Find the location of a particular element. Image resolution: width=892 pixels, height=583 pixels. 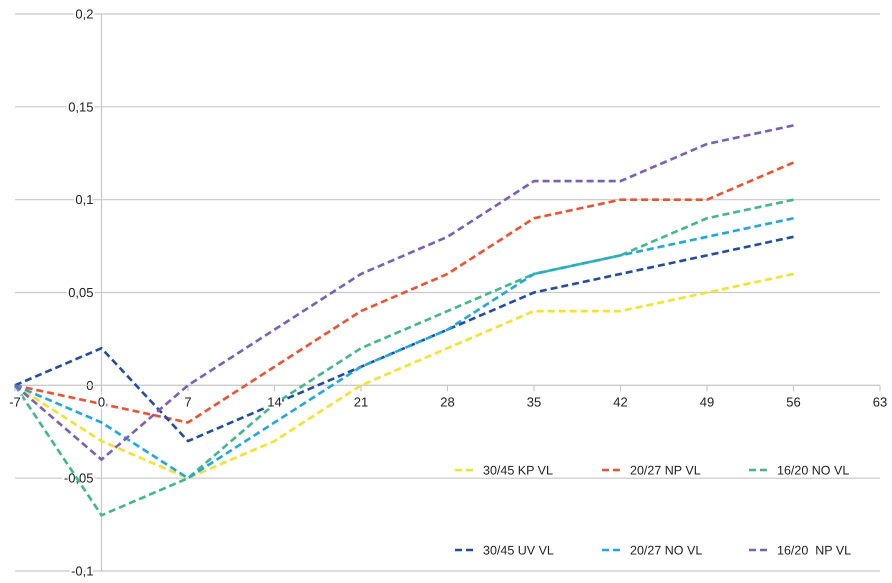

y-tick-label: -0,1 is located at coordinates (82, 571).